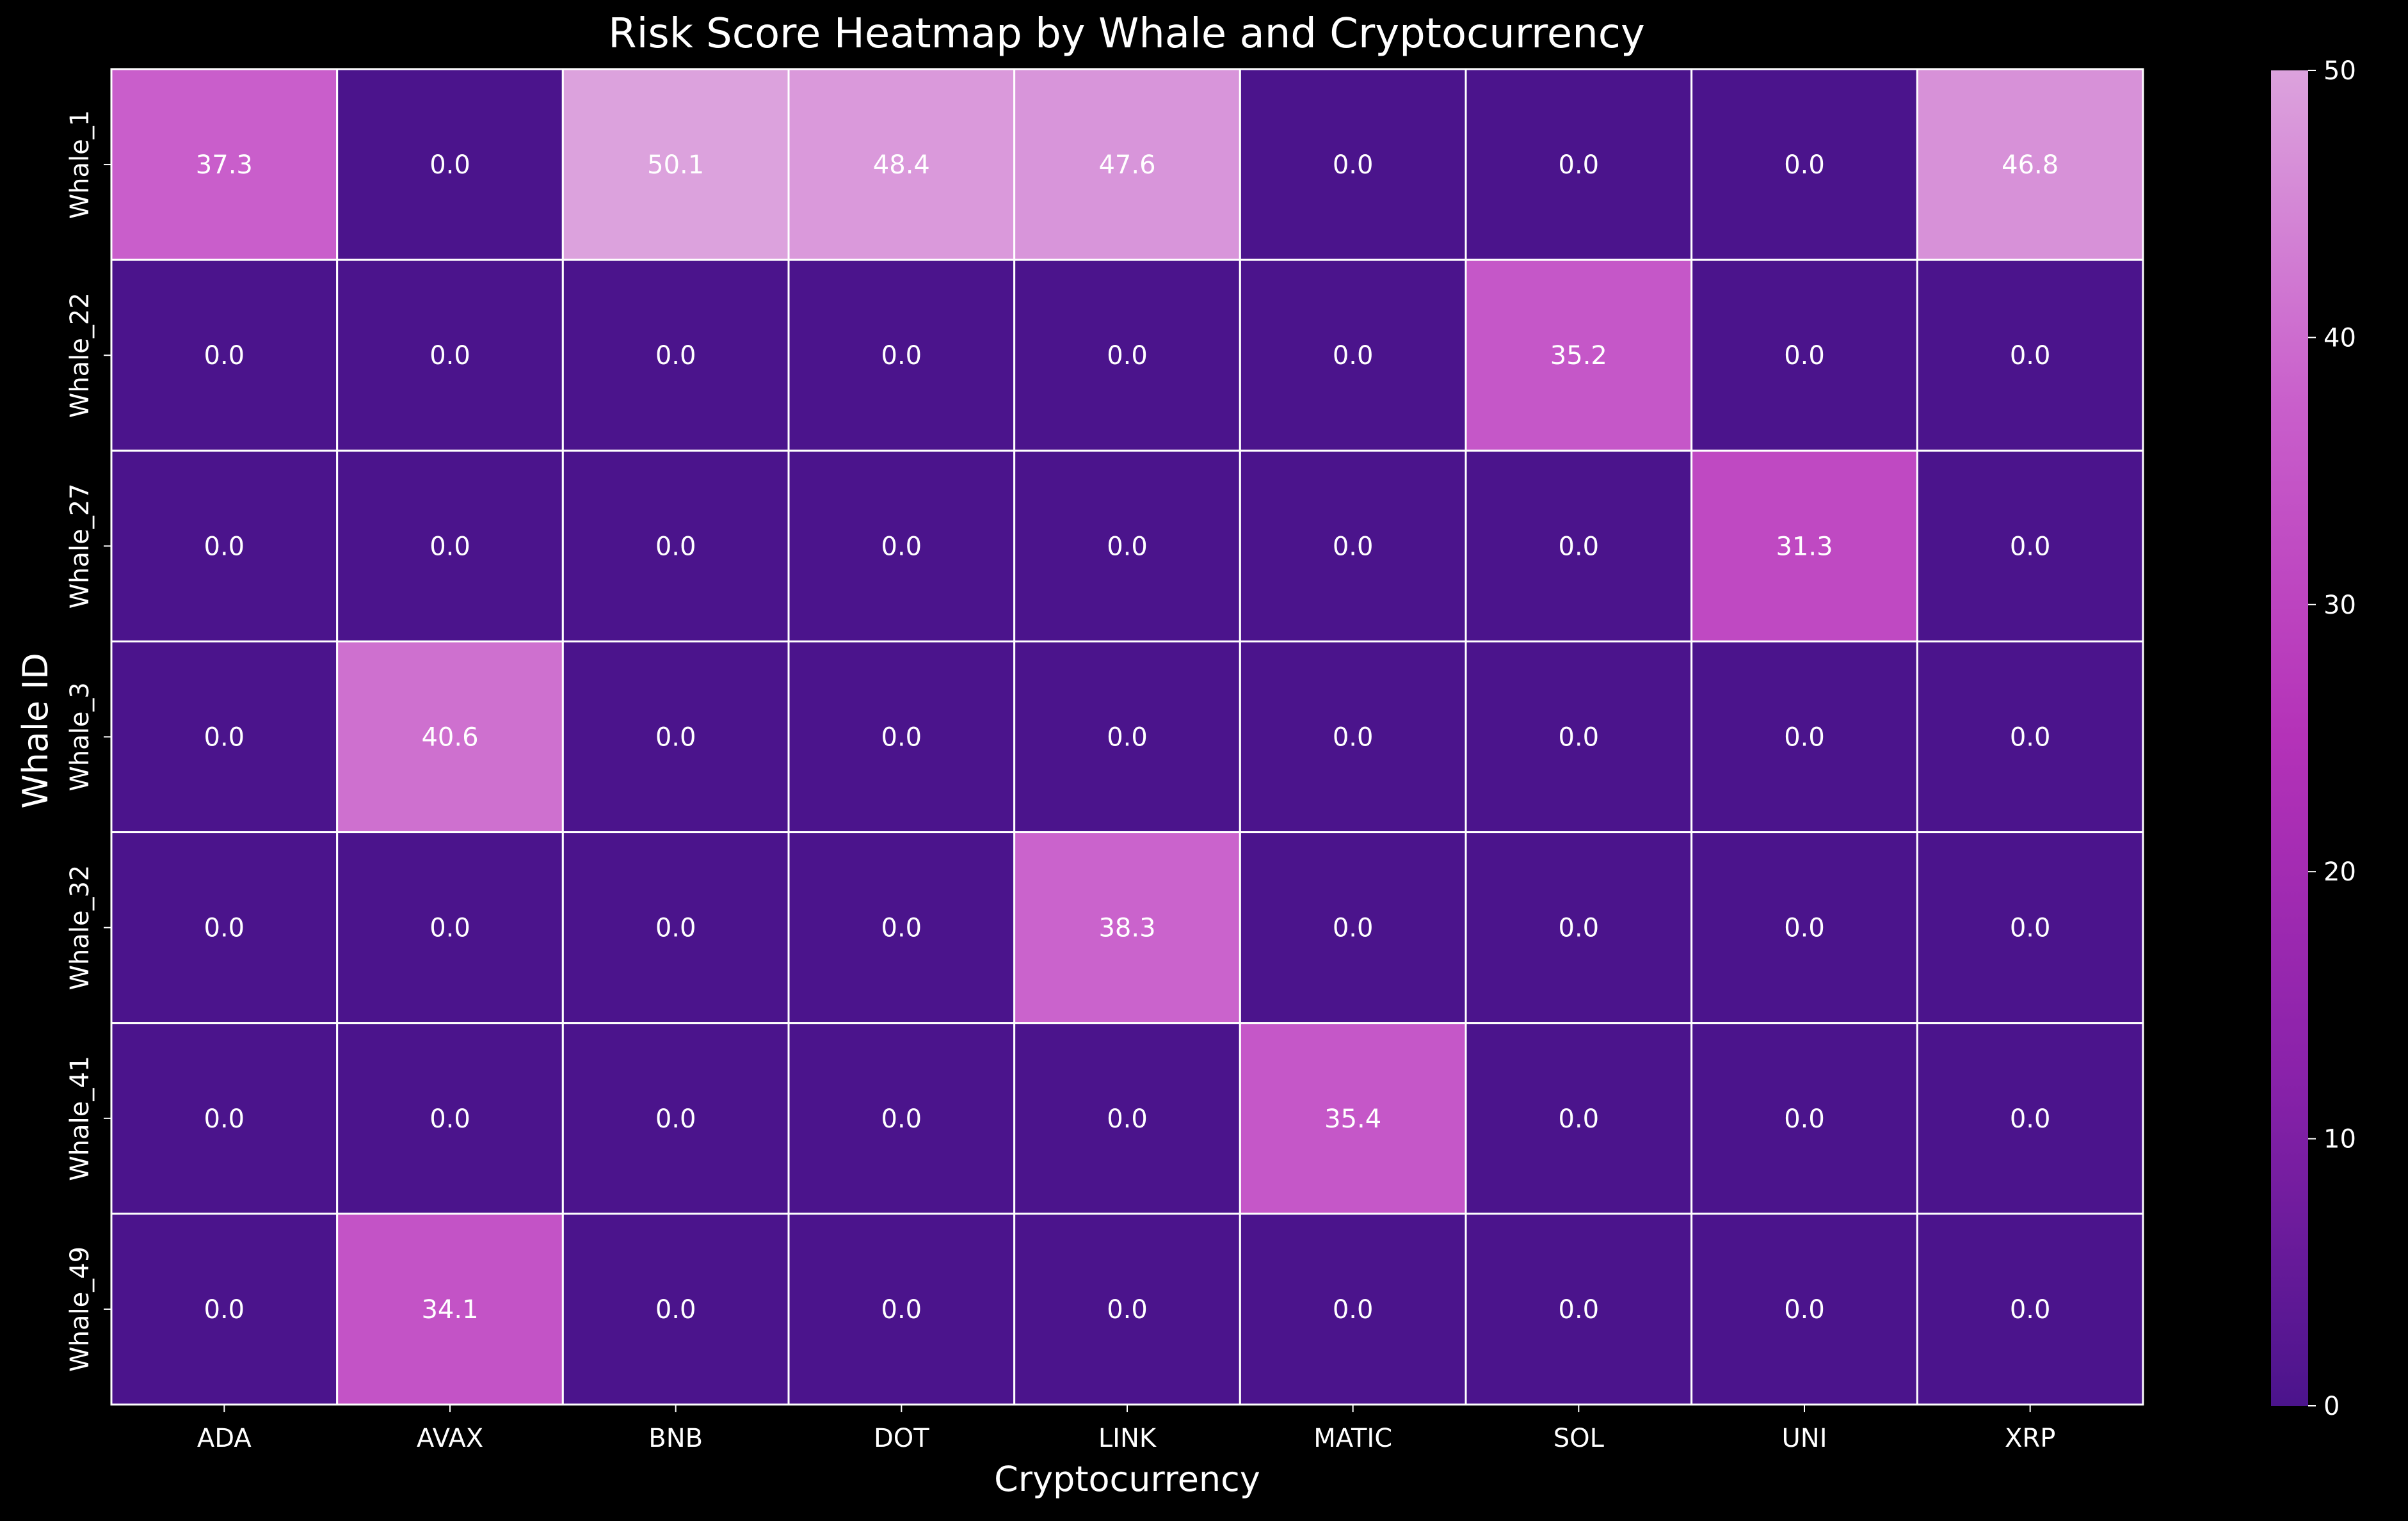 The width and height of the screenshot is (2408, 1521). What do you see at coordinates (1579, 1438) in the screenshot?
I see `x-tick-label: SOL` at bounding box center [1579, 1438].